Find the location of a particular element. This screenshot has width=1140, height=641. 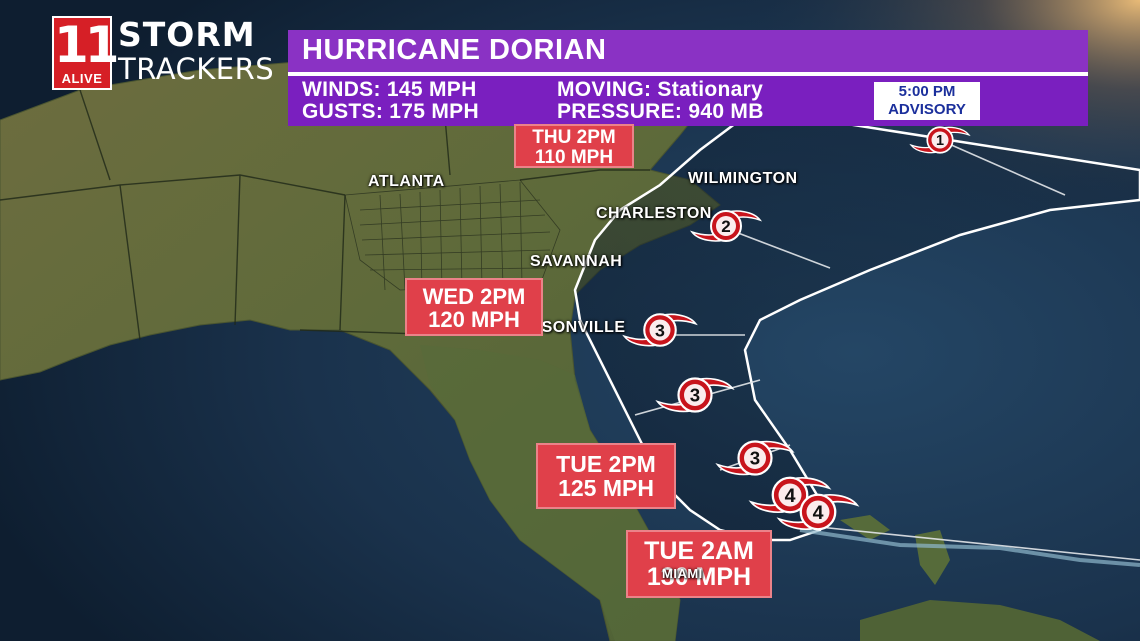

hurricane-category-label: 2 is located at coordinates (725, 226).